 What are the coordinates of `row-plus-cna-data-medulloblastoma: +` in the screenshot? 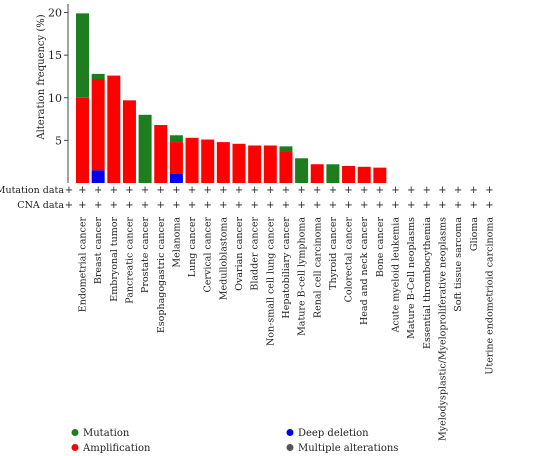 It's located at (223, 205).